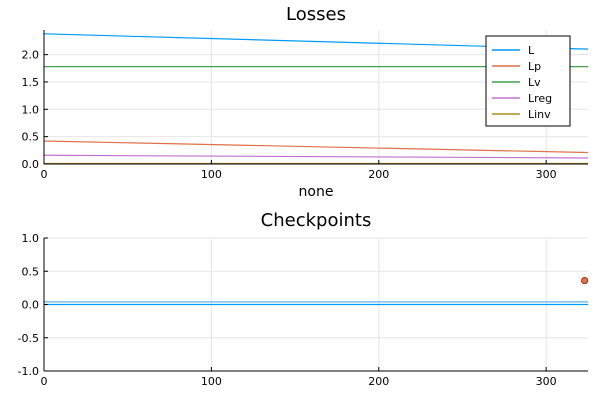 The width and height of the screenshot is (600, 400). Describe the element at coordinates (28, 338) in the screenshot. I see `y-tick-label: -0.5` at that location.